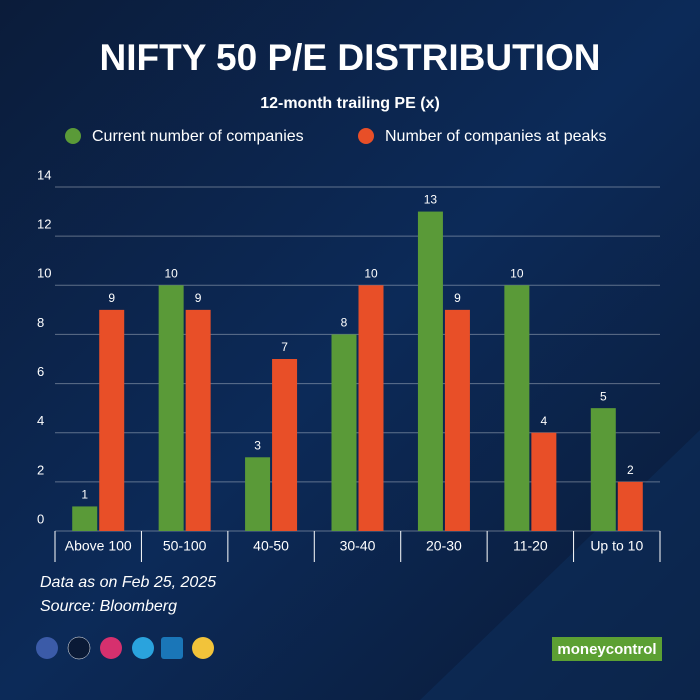 The width and height of the screenshot is (700, 700). Describe the element at coordinates (344, 323) in the screenshot. I see `data-label: 8` at that location.